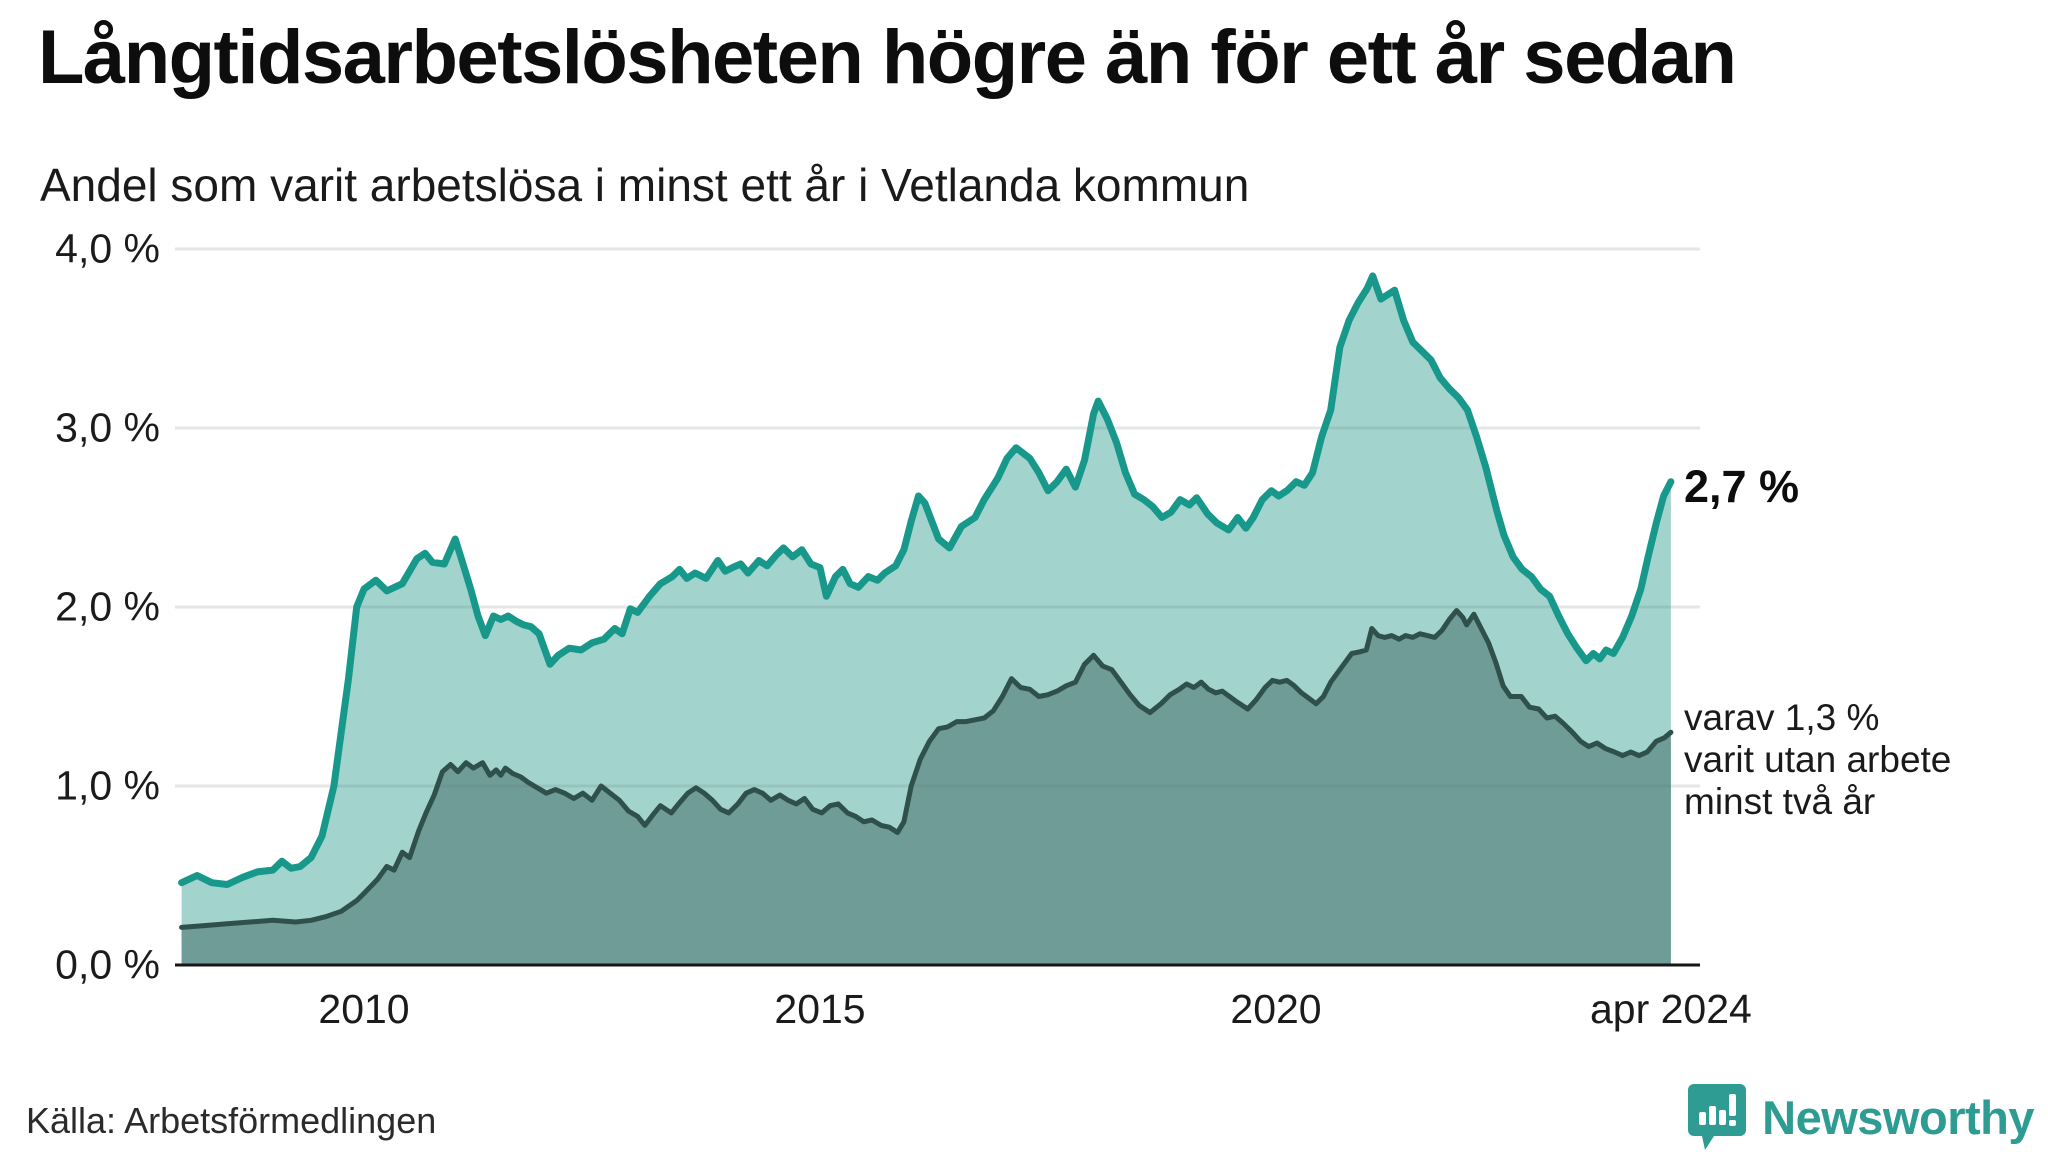  Describe the element at coordinates (1742, 486) in the screenshot. I see `latest-value-label: 2,7 %` at that location.